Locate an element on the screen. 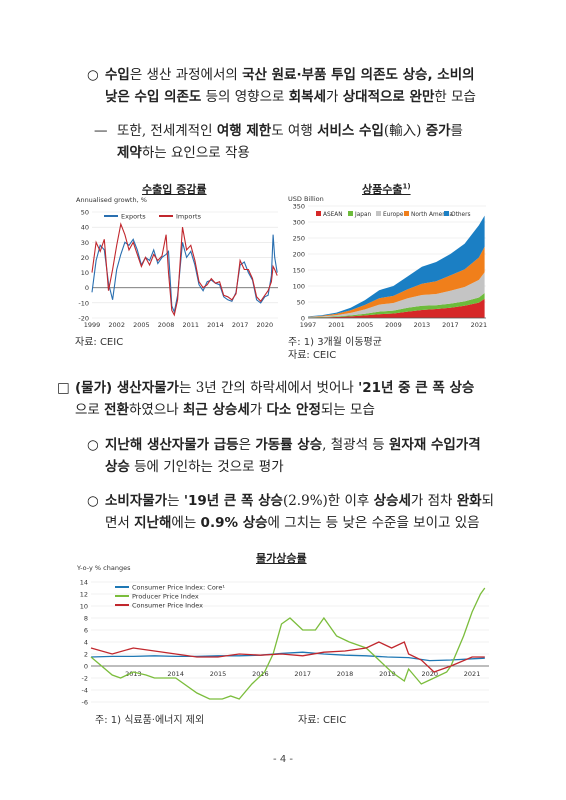 The image size is (566, 800). bold-text: '21년 중 큰 폭 상승 is located at coordinates (416, 388).